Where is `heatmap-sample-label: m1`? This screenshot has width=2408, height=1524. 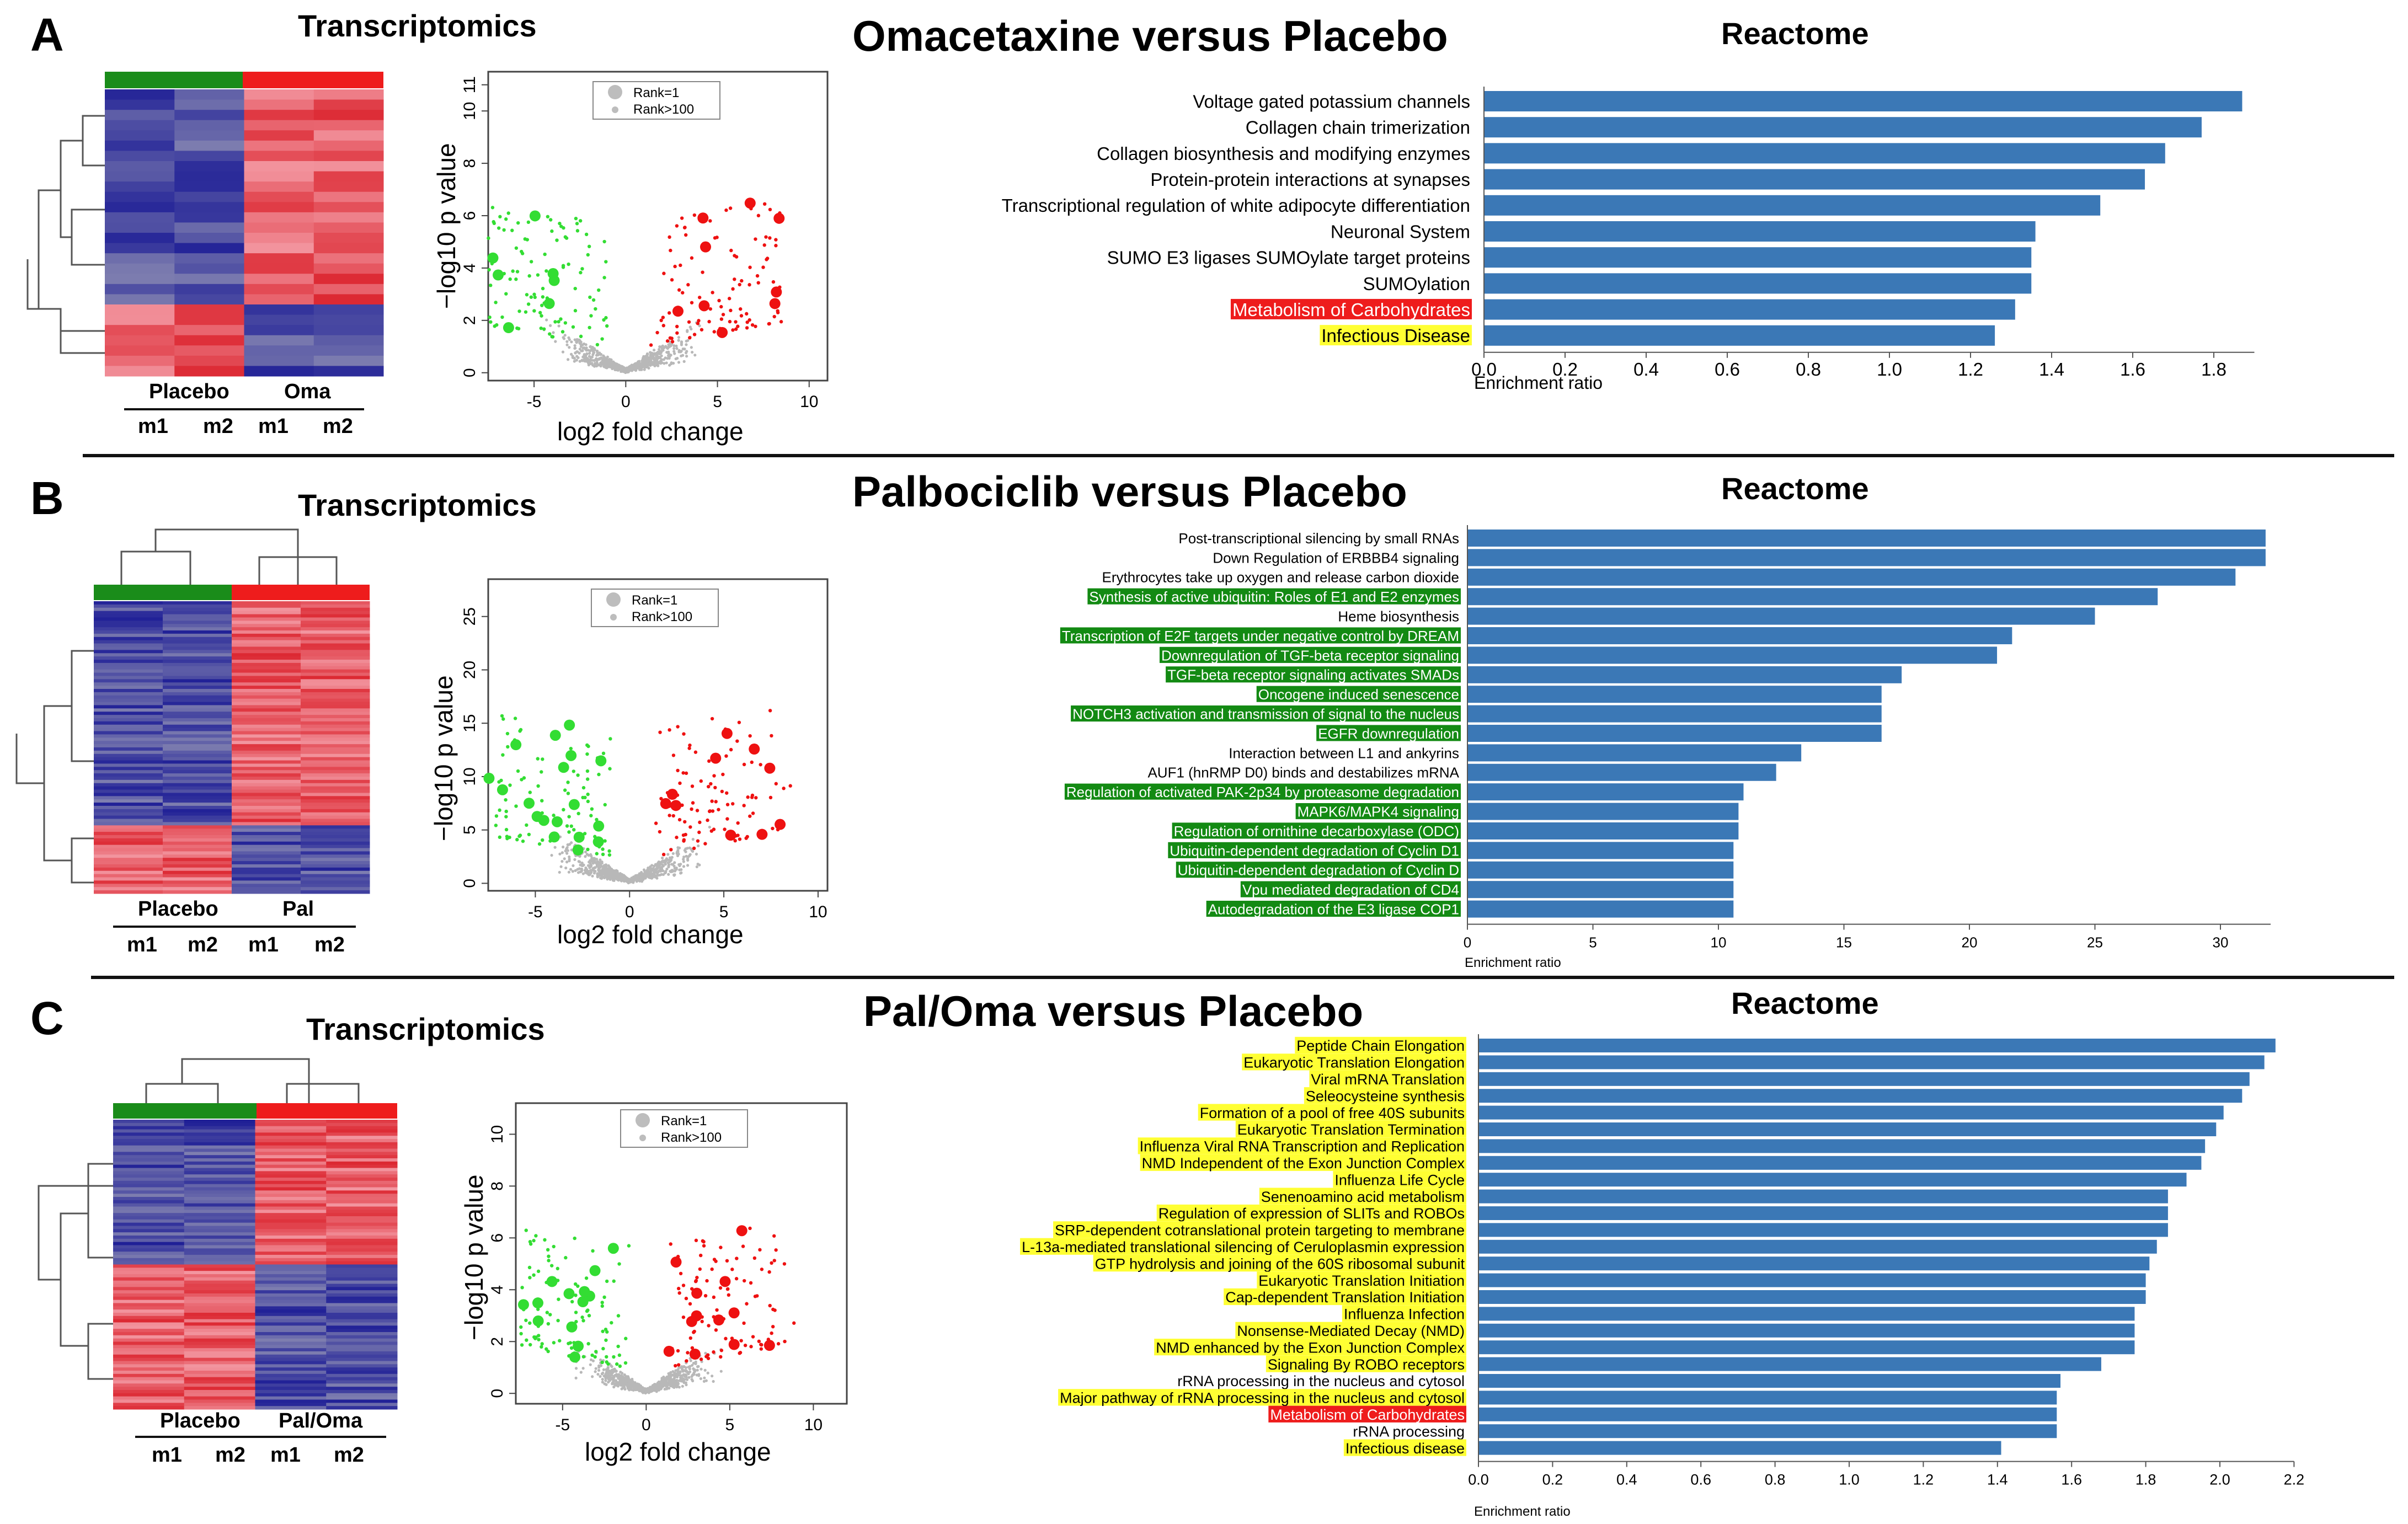 heatmap-sample-label: m1 is located at coordinates (286, 1455).